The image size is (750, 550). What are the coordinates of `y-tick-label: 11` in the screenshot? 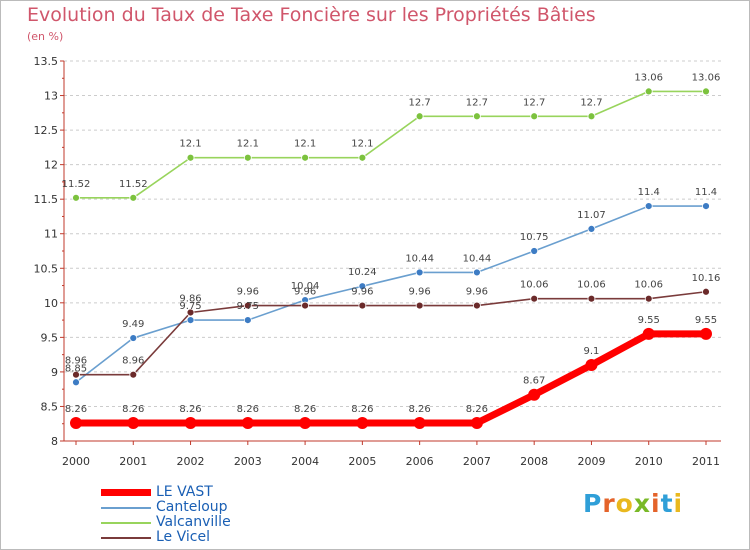 It's located at (51, 234).